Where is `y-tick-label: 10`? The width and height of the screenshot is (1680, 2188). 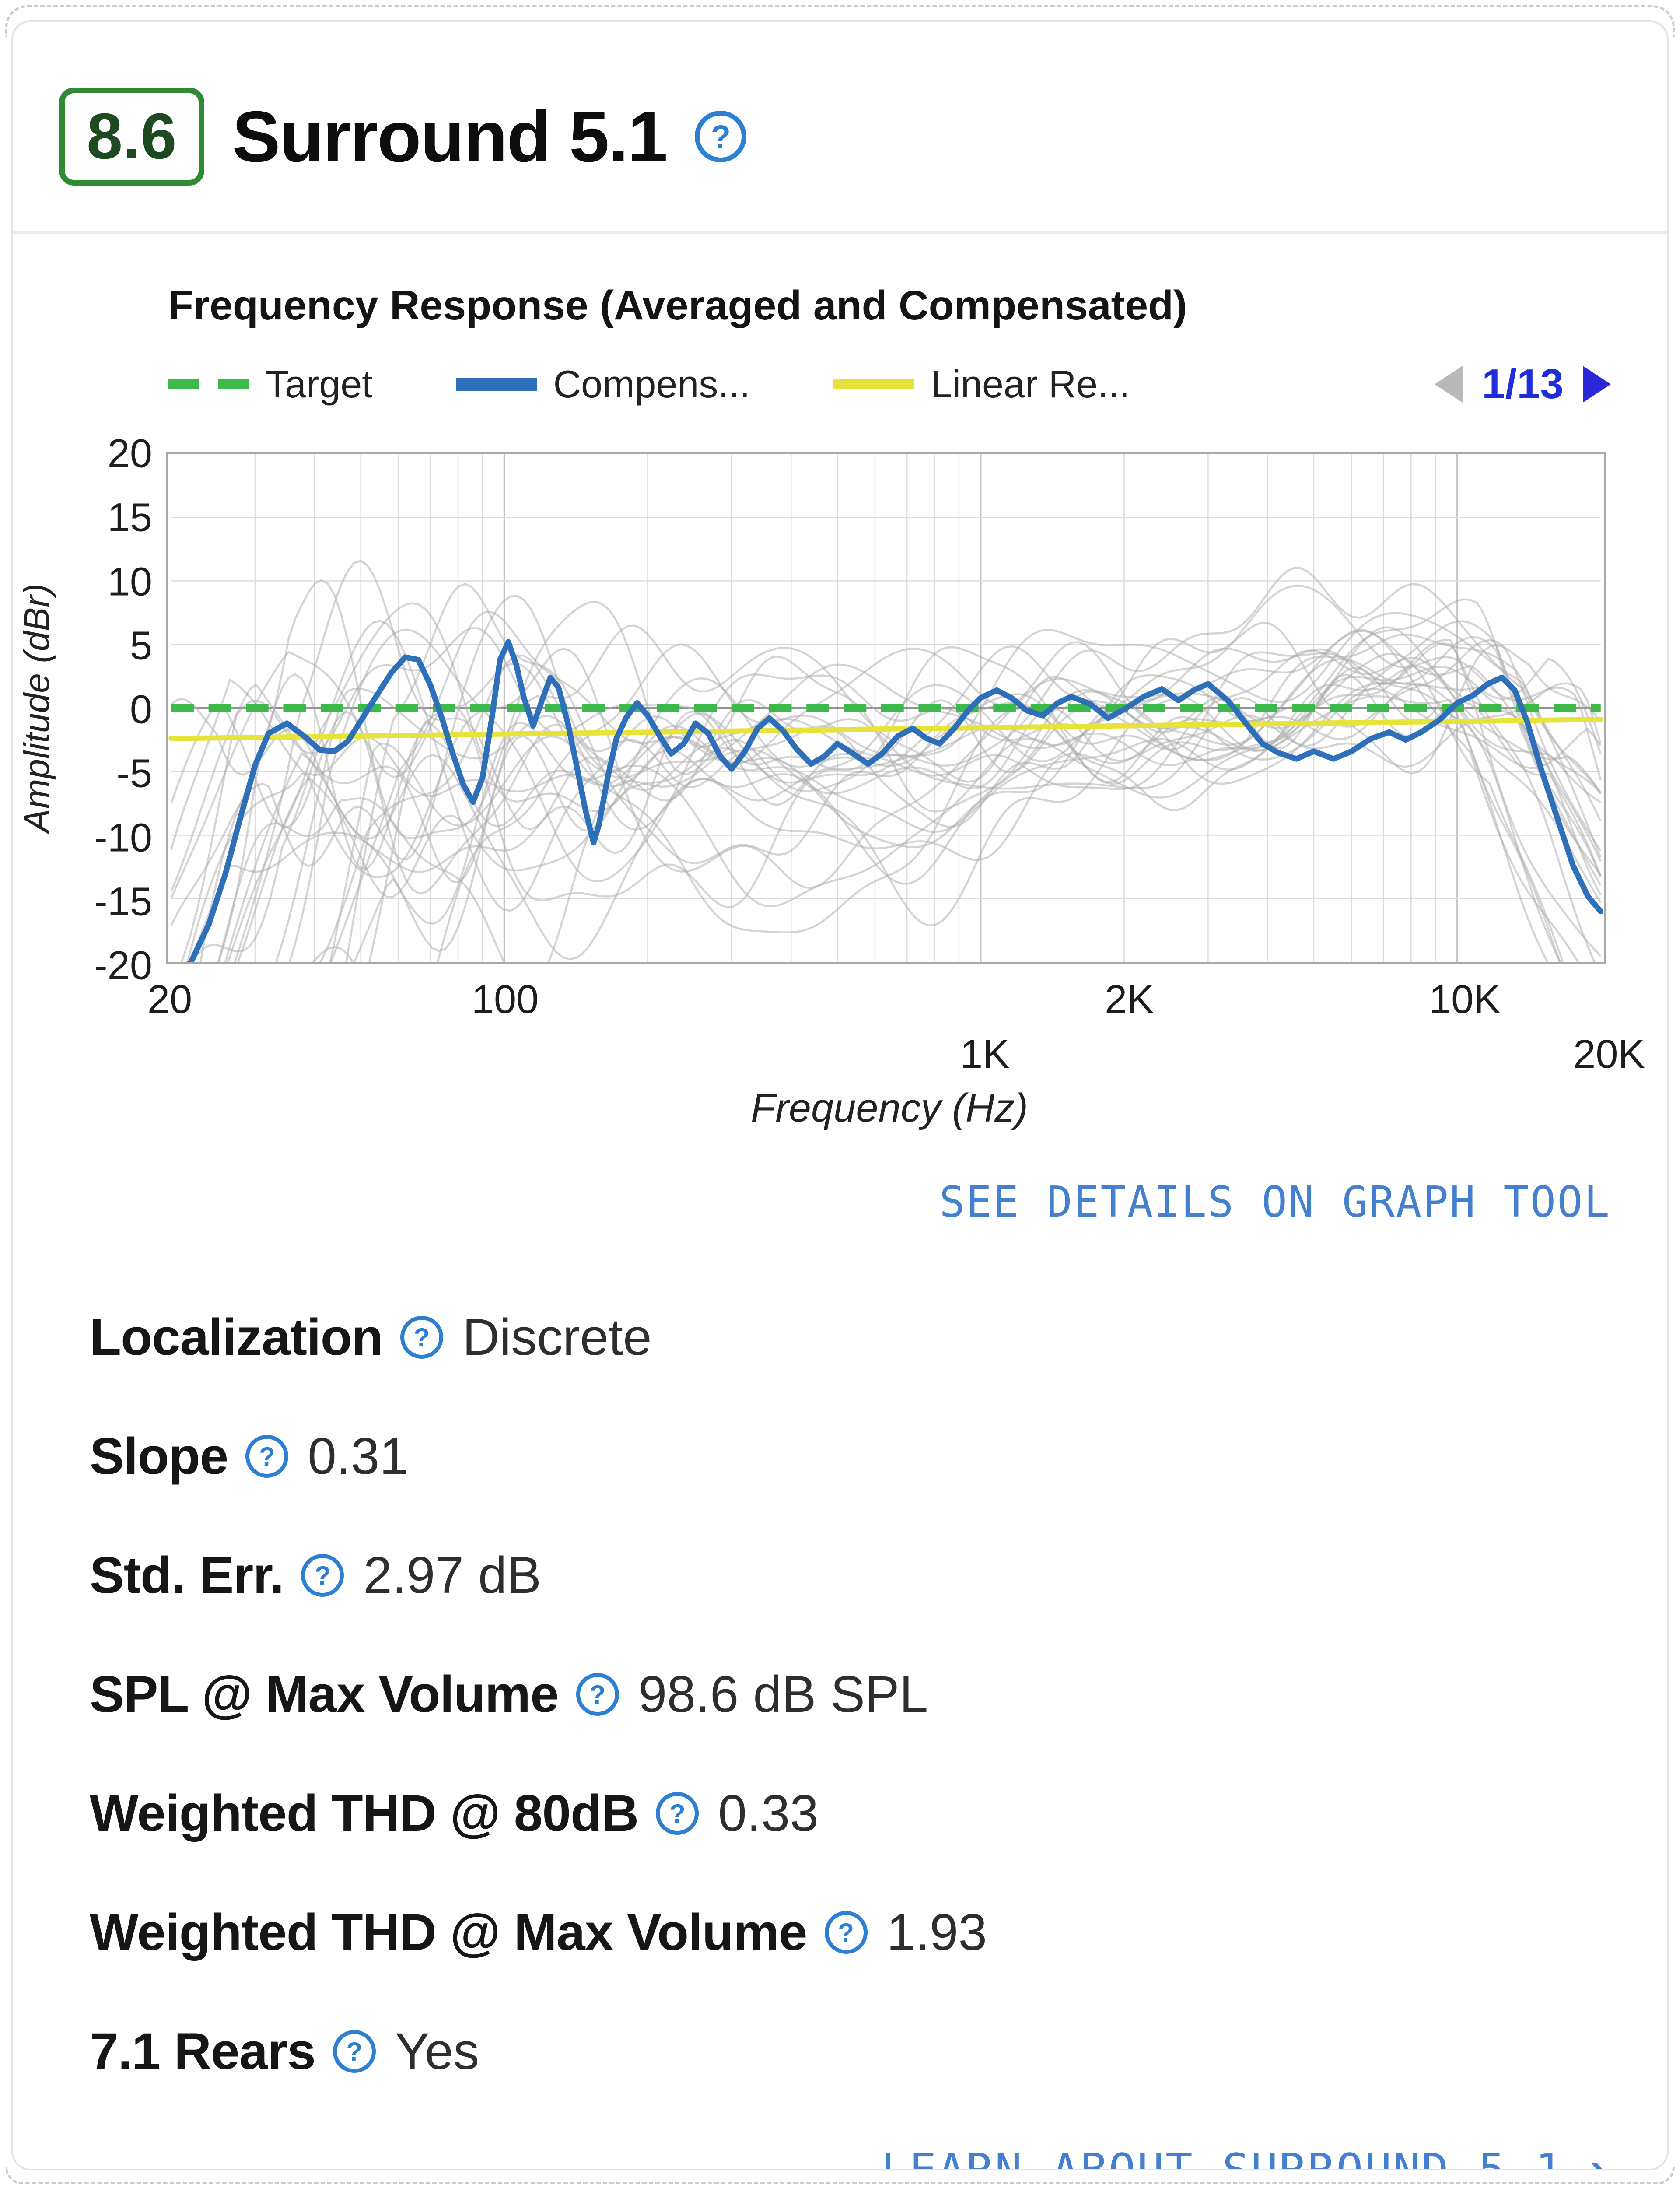
y-tick-label: 10 is located at coordinates (129, 581).